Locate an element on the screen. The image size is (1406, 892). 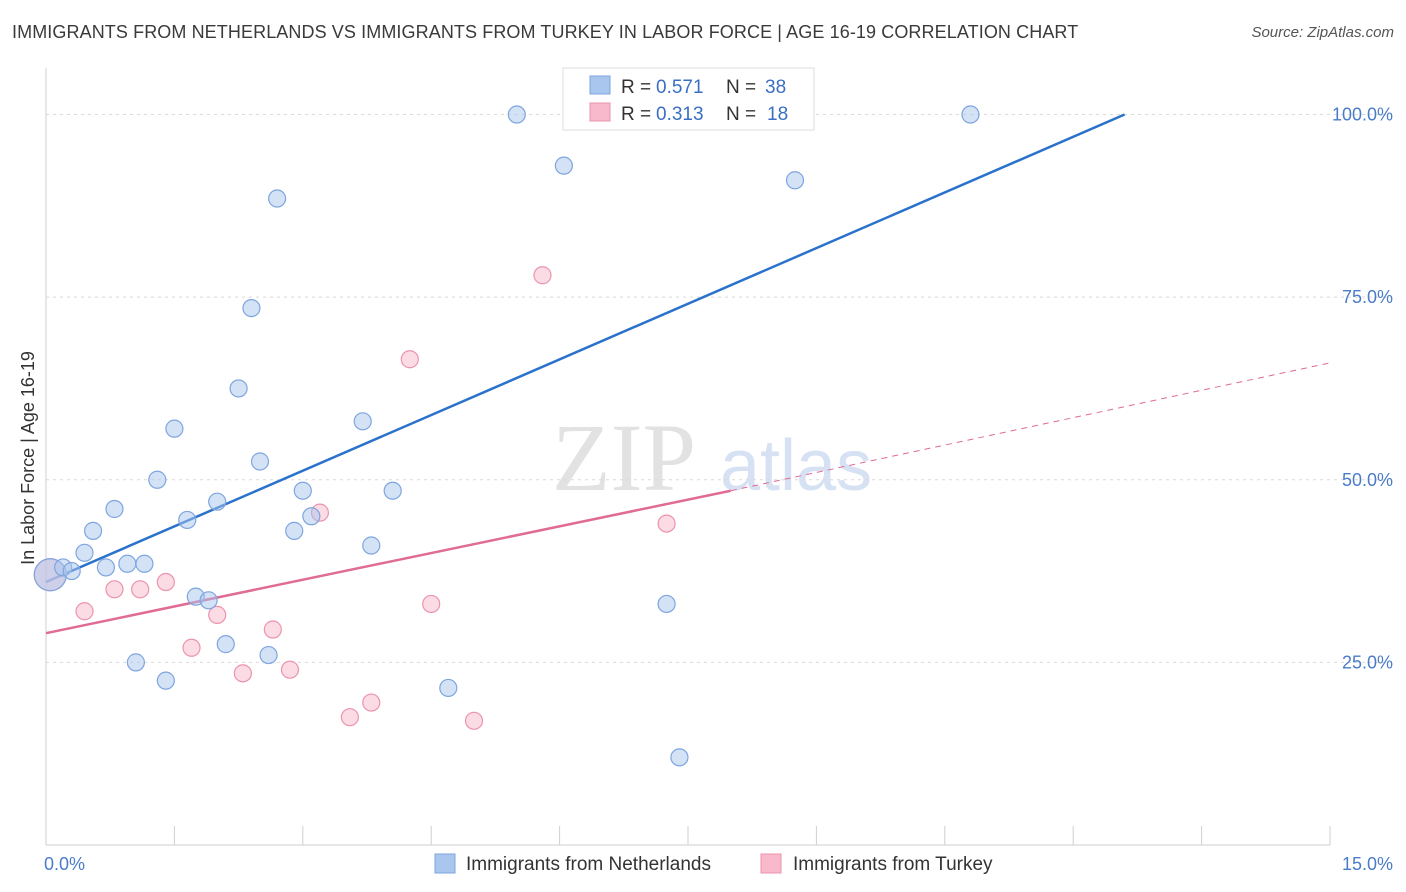
y-tick-label: 75.0% is located at coordinates (1367, 297).